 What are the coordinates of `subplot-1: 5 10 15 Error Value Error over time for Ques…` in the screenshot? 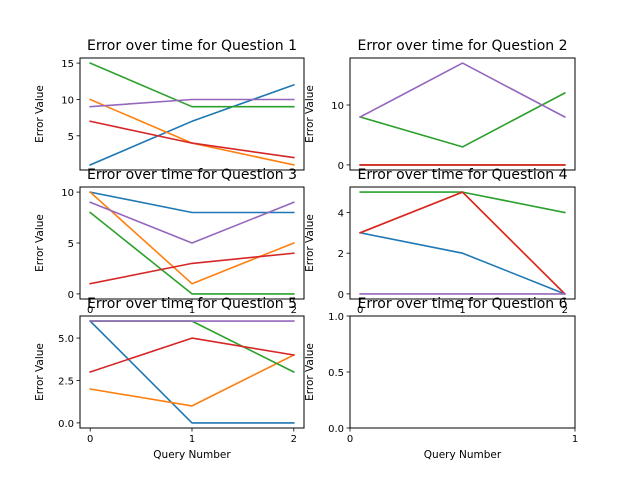 It's located at (169, 104).